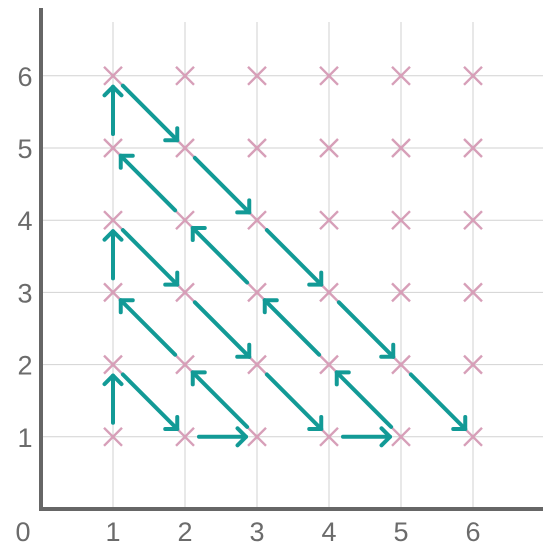 Image resolution: width=543 pixels, height=548 pixels. I want to click on x-tick-label: 2, so click(184, 532).